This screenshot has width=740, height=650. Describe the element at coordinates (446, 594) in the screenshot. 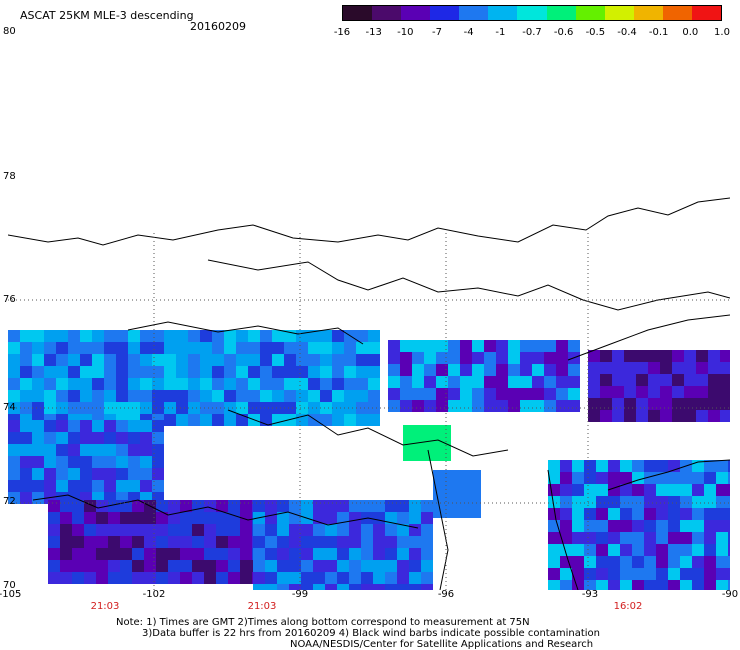

I see `lon-label-96: -96` at that location.